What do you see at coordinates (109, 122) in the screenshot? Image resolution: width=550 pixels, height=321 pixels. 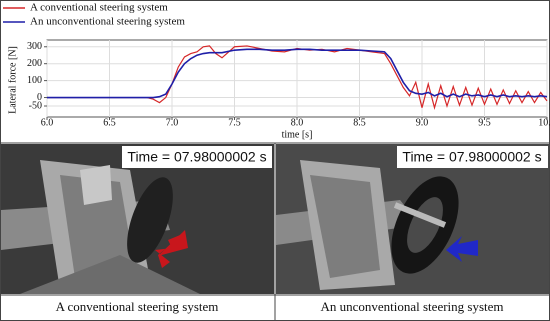 I see `x-tick-label: 6.5` at bounding box center [109, 122].